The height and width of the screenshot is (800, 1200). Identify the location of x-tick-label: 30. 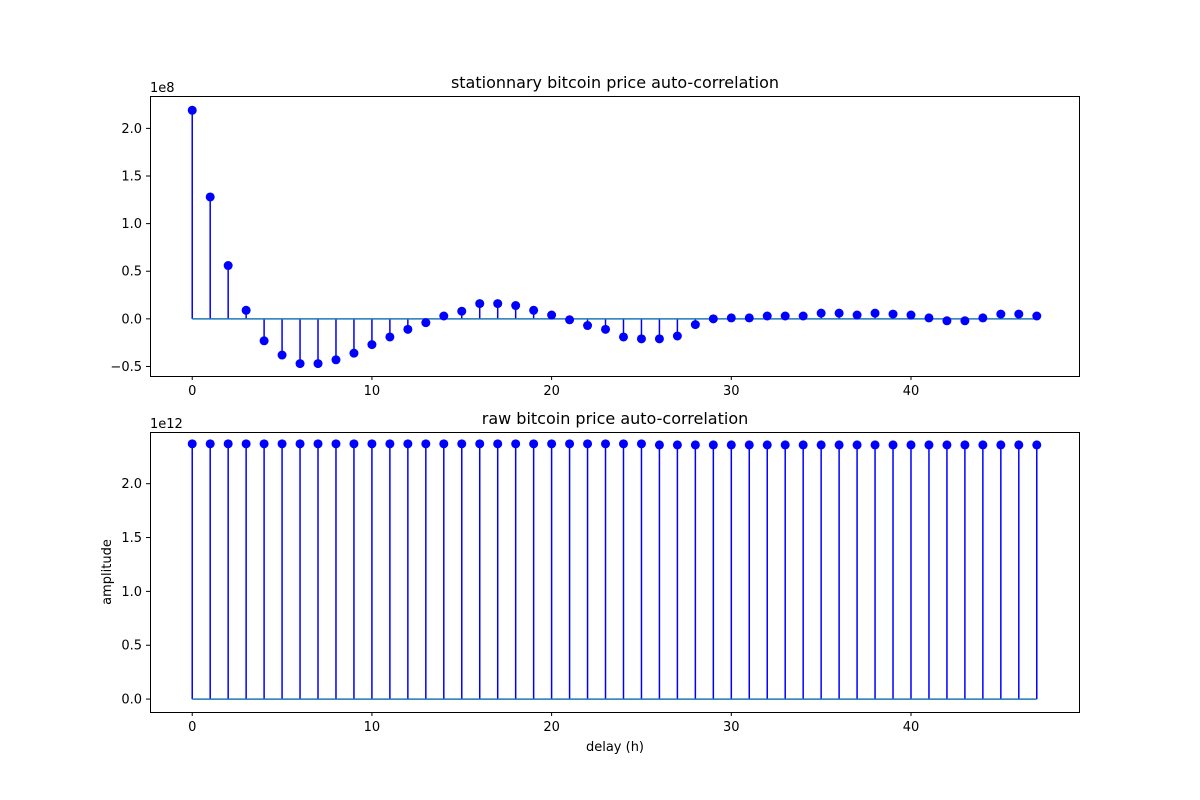
(731, 391).